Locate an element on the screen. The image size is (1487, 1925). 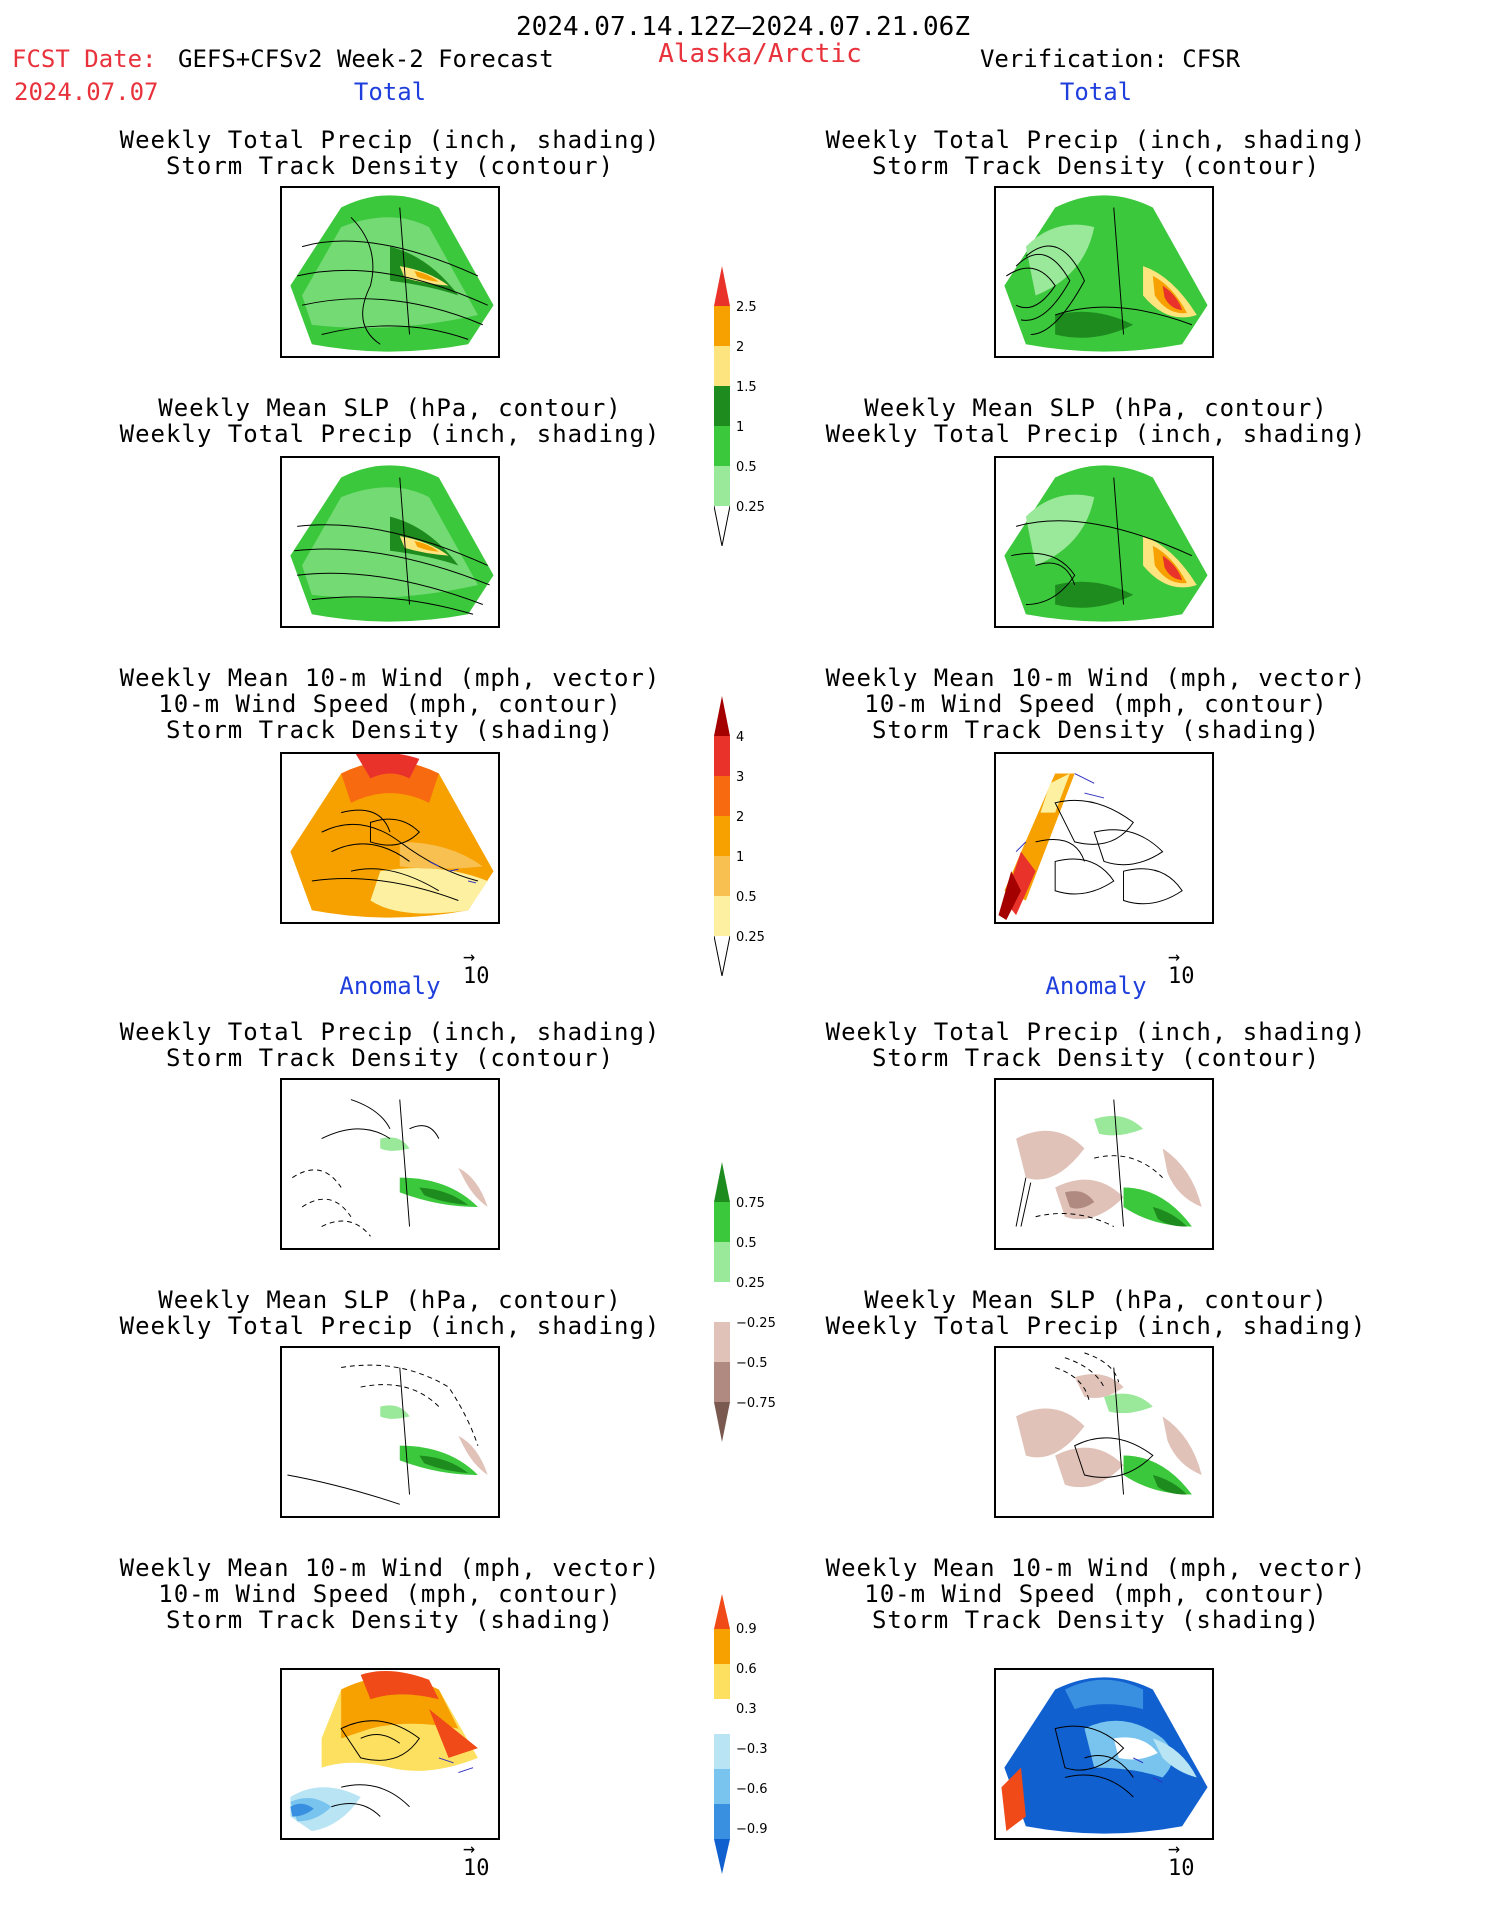
colorbar-tick: 0.3 is located at coordinates (746, 1709).